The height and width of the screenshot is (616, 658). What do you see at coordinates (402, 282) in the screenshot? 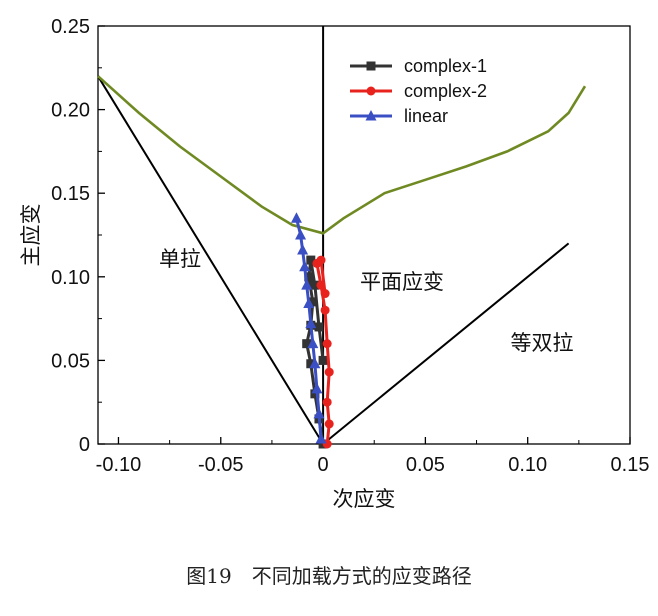
I see `region-label: 平面应变` at bounding box center [402, 282].